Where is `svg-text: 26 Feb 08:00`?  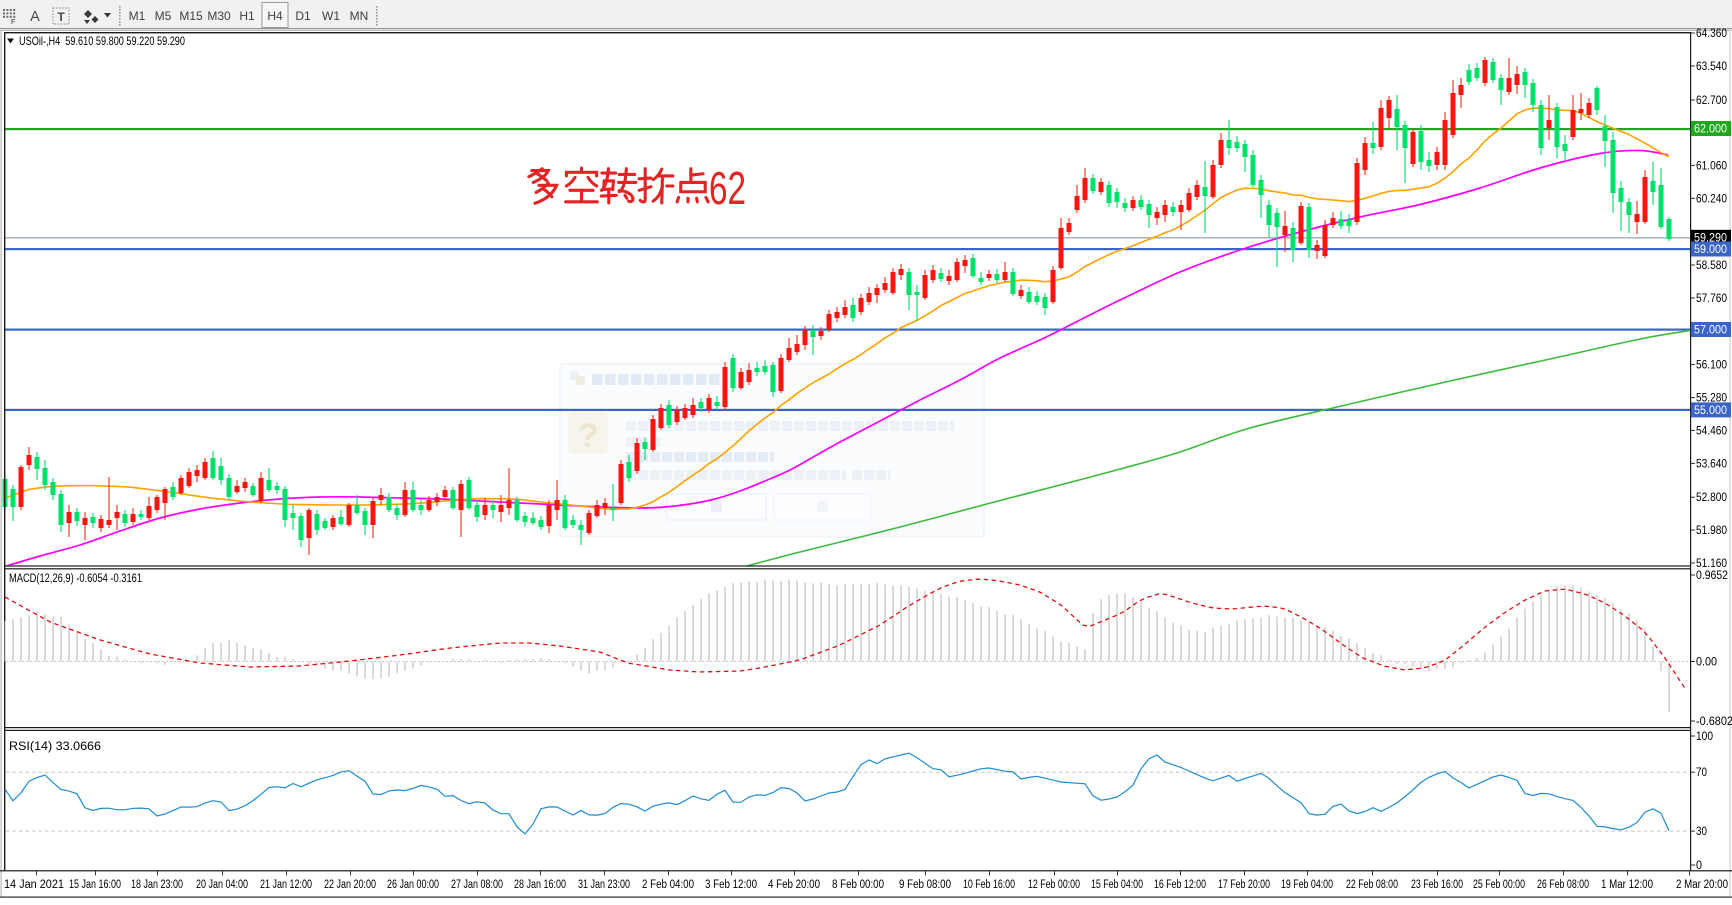
svg-text: 26 Feb 08:00 is located at coordinates (1563, 885).